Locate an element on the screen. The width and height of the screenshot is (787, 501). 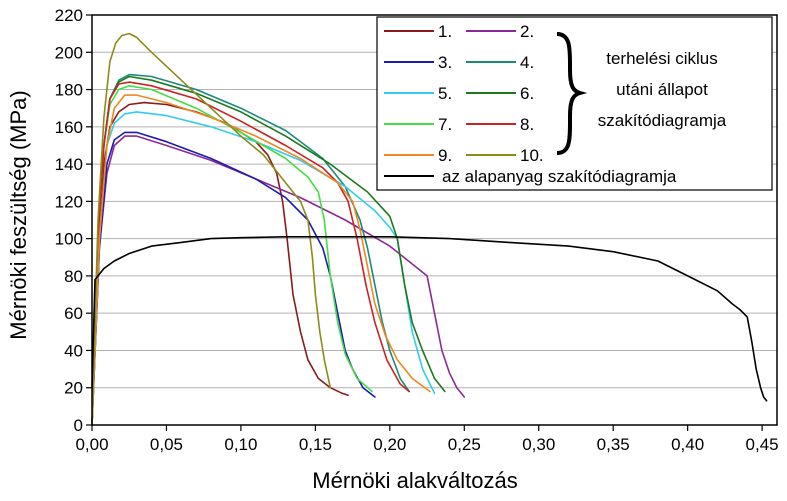
x-tick-label: 0,25 is located at coordinates (464, 444).